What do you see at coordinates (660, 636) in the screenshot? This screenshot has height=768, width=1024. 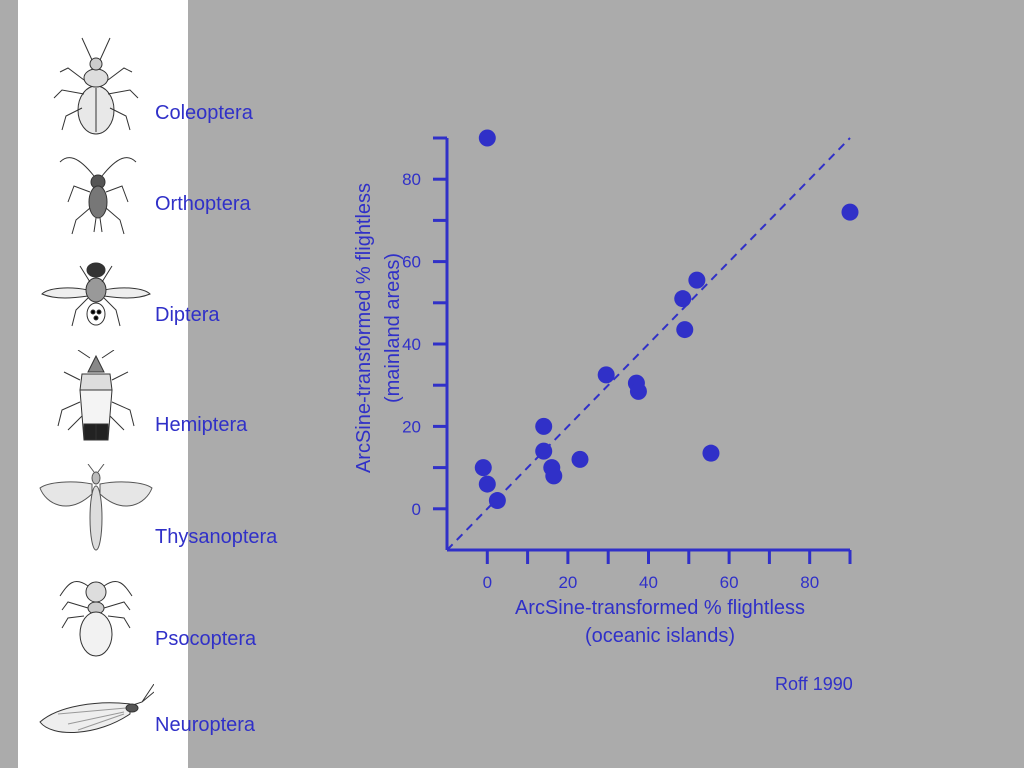 I see `x-axis-title-line-2: (oceanic islands)` at bounding box center [660, 636].